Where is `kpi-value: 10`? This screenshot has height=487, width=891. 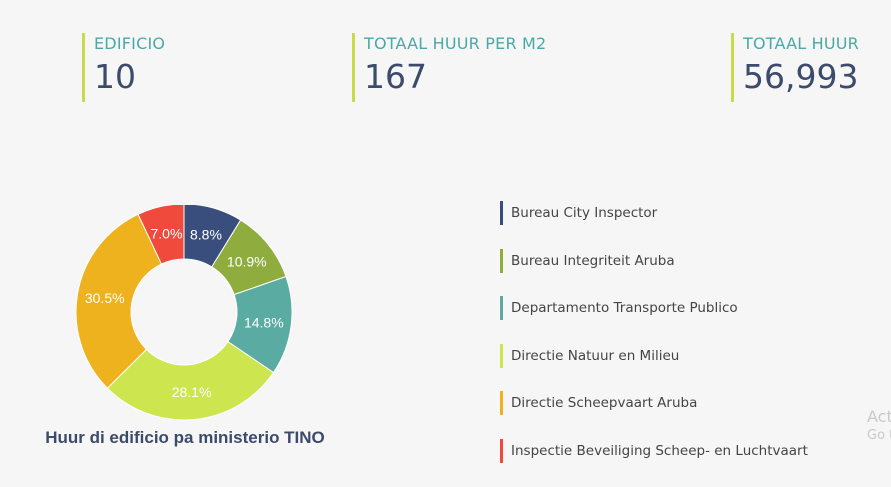
kpi-value: 10 is located at coordinates (115, 76).